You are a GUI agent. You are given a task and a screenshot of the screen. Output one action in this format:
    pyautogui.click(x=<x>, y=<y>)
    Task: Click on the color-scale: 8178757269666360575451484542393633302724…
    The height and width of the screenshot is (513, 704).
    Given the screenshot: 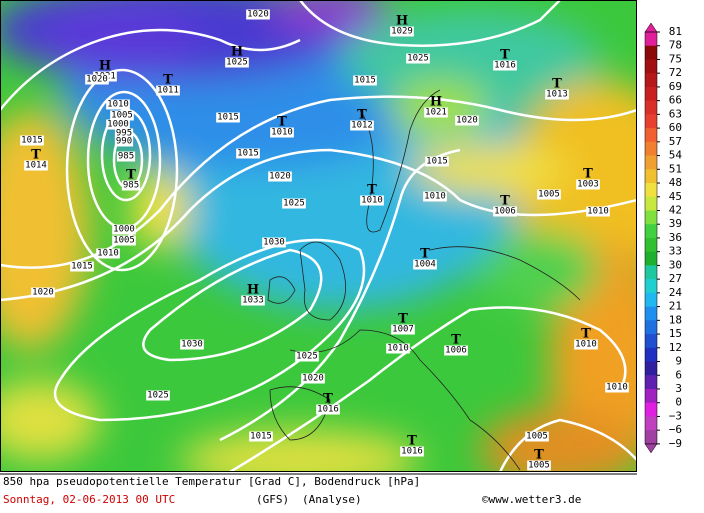 What is the action you would take?
    pyautogui.click(x=663, y=238)
    